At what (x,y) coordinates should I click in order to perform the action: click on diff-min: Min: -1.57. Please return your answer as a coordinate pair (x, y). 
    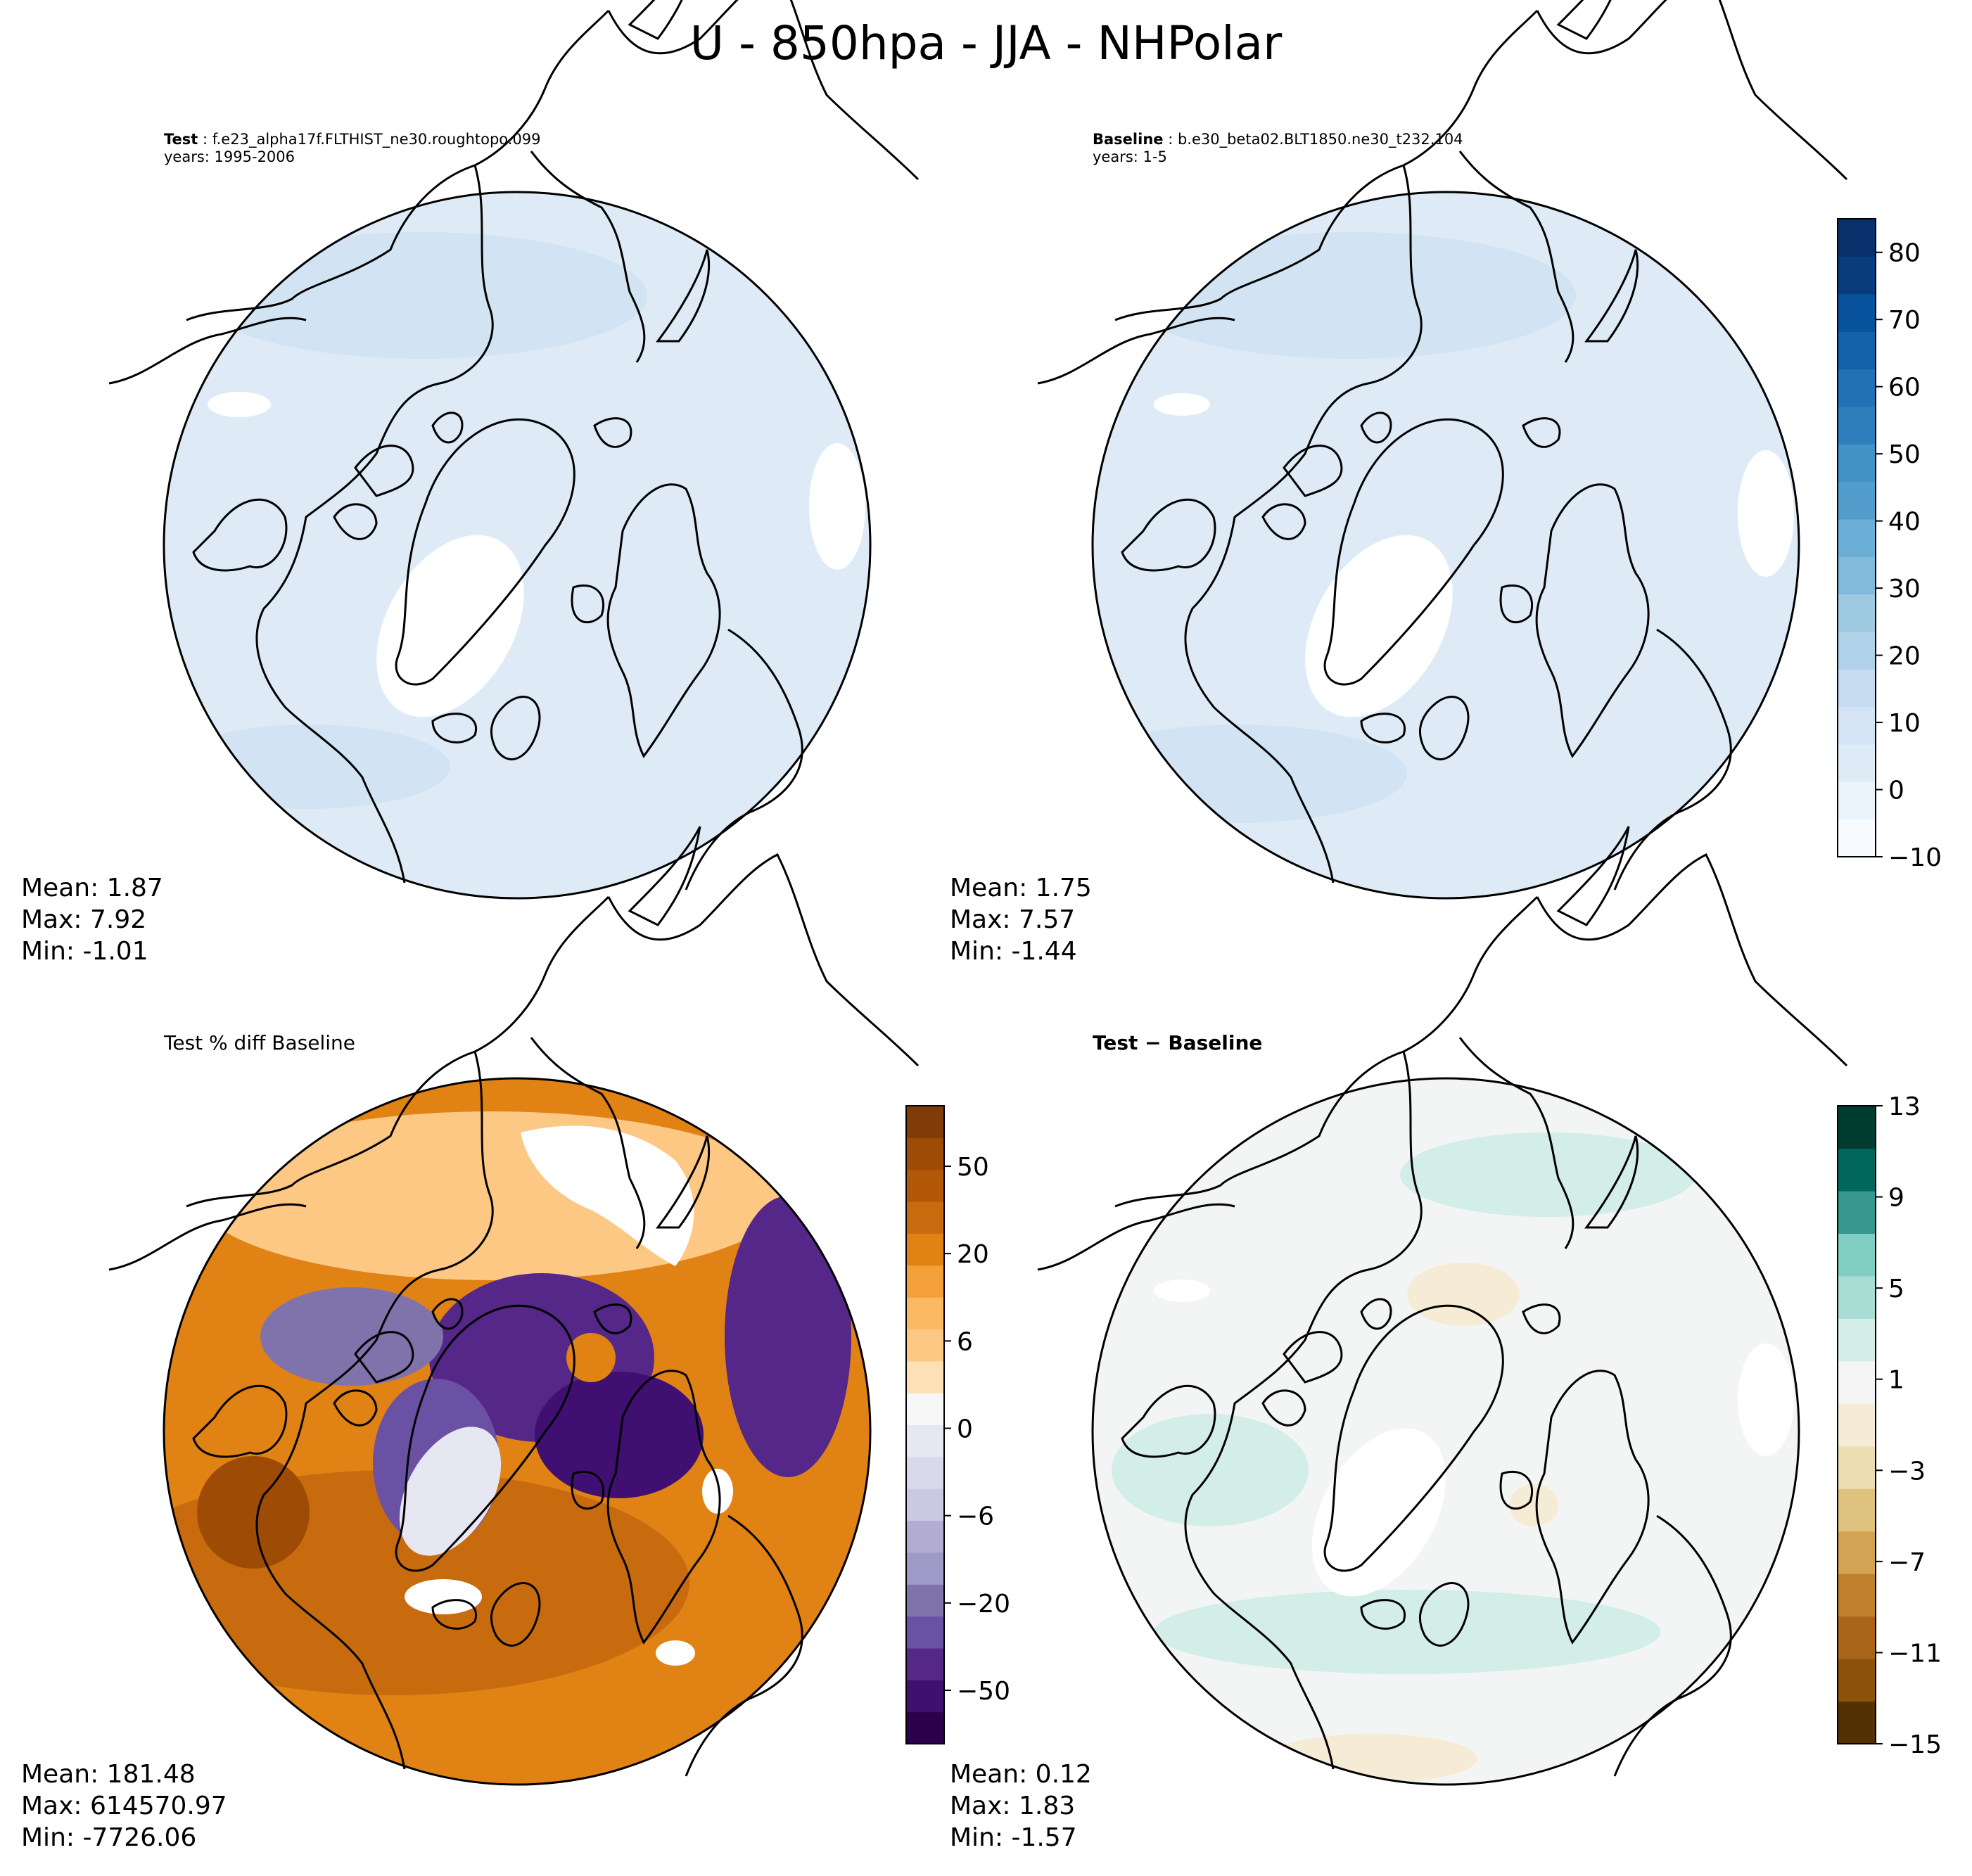
    Looking at the image, I should click on (1013, 1837).